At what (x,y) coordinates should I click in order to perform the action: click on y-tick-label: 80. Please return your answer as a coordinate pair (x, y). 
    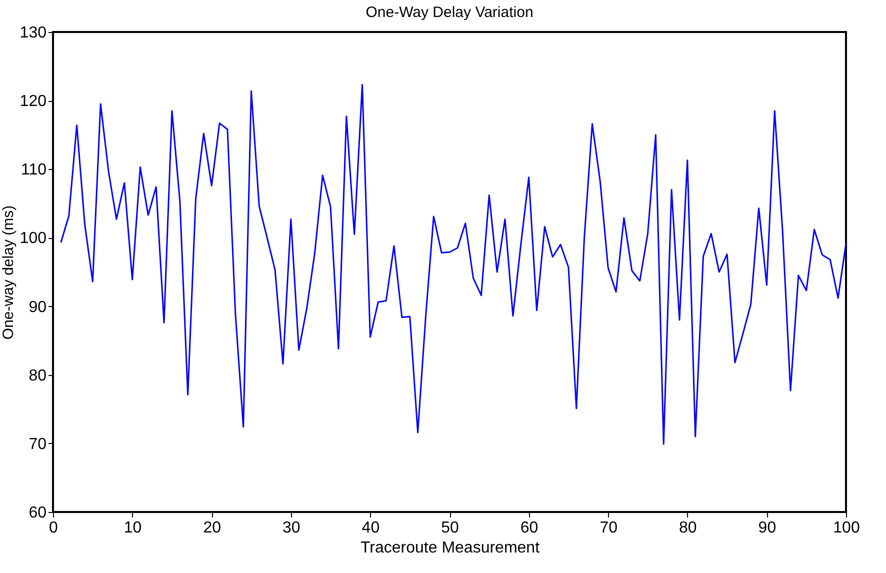
    Looking at the image, I should click on (37, 375).